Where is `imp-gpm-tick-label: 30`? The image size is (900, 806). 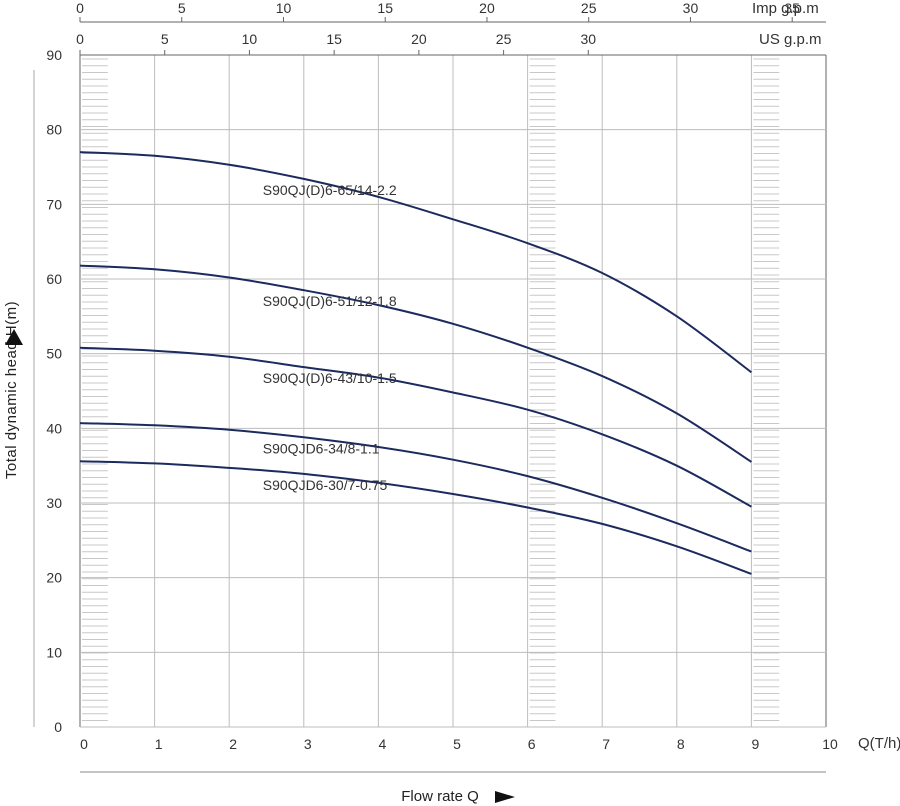
imp-gpm-tick-label: 30 is located at coordinates (691, 8).